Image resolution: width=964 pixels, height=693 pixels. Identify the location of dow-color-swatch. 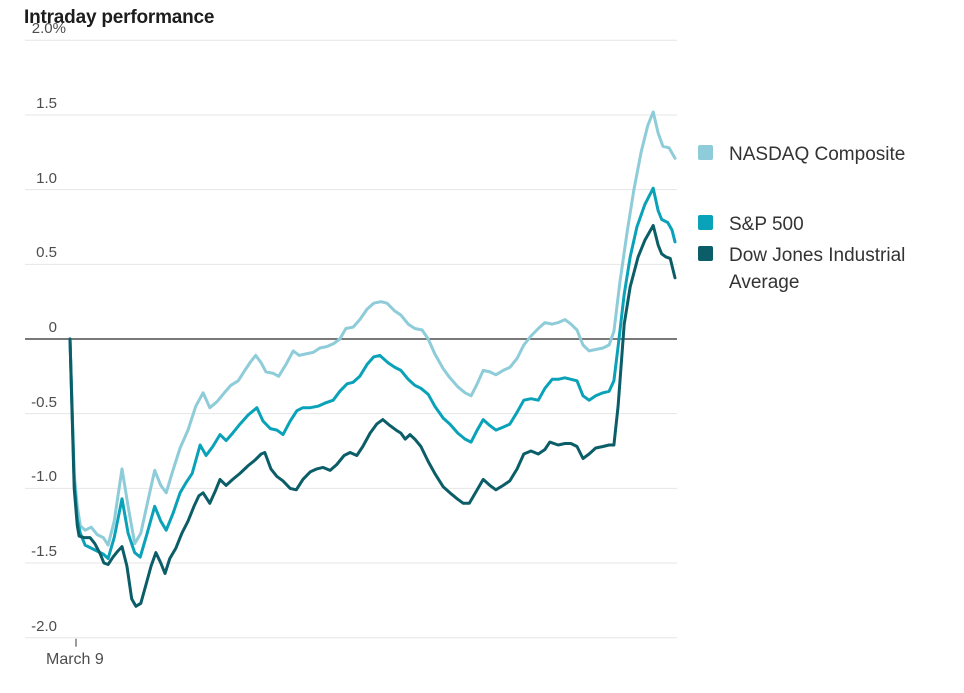
(705, 253).